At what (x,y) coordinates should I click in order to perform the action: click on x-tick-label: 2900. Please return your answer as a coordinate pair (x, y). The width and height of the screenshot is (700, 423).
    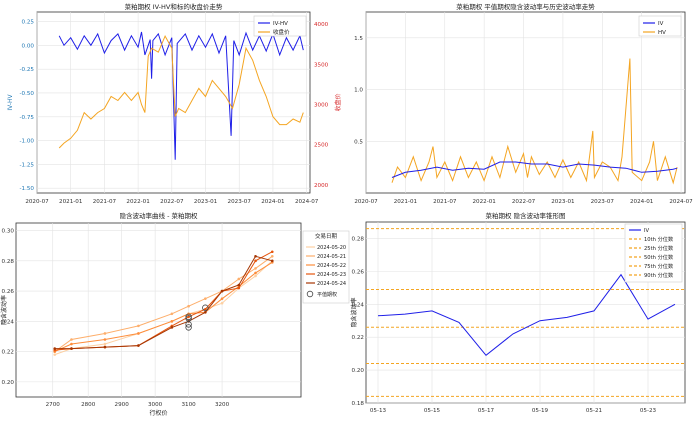
    Looking at the image, I should click on (122, 405).